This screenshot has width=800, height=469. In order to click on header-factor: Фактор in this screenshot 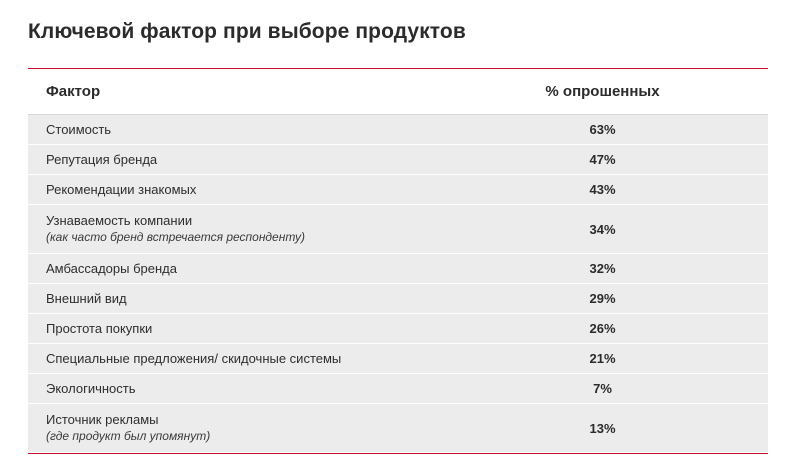, I will do `click(73, 91)`.